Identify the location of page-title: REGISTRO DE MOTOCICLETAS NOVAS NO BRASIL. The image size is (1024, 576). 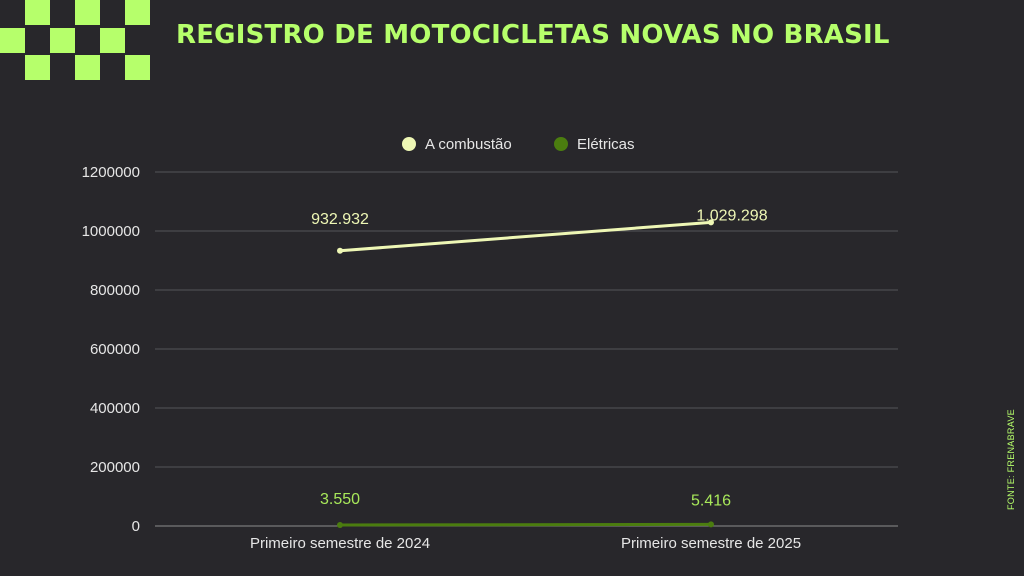
(533, 35).